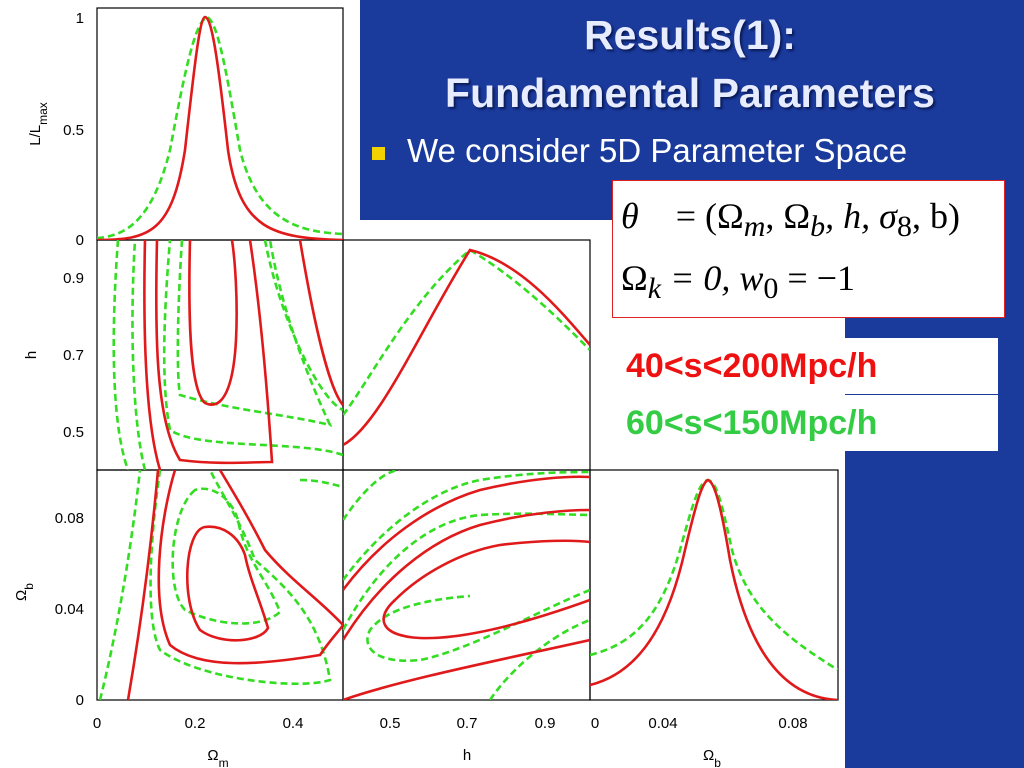 Image resolution: width=1024 pixels, height=768 pixels. I want to click on y-axis-label: h, so click(31, 355).